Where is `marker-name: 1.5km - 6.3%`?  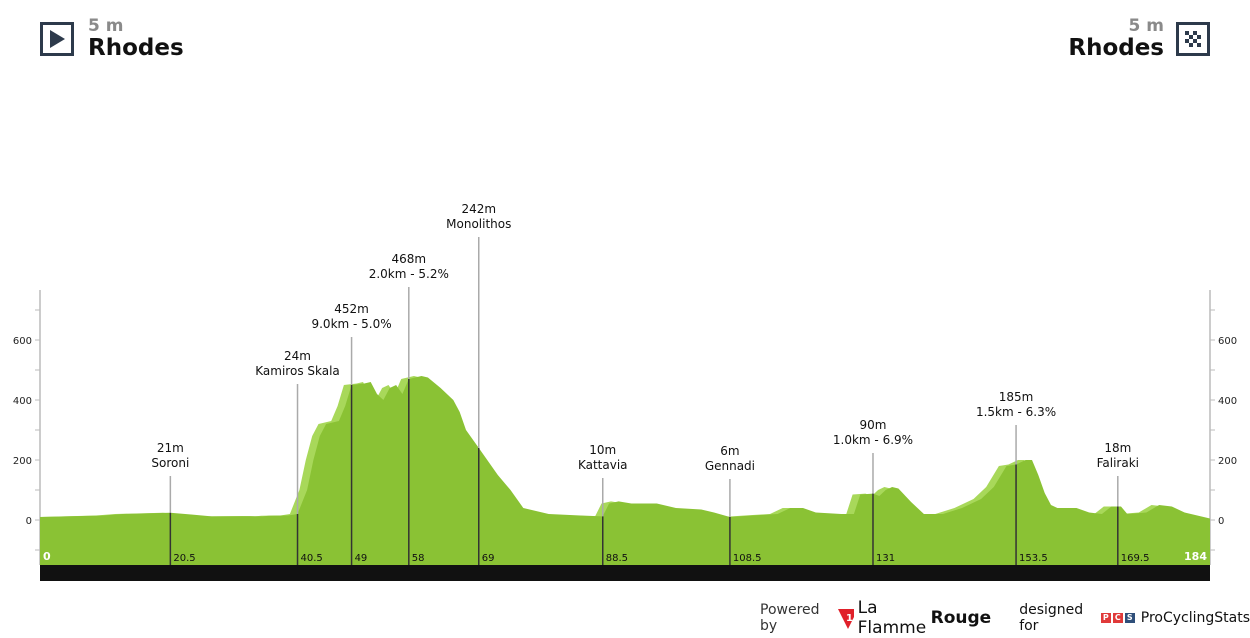
marker-name: 1.5km - 6.3% is located at coordinates (1016, 412).